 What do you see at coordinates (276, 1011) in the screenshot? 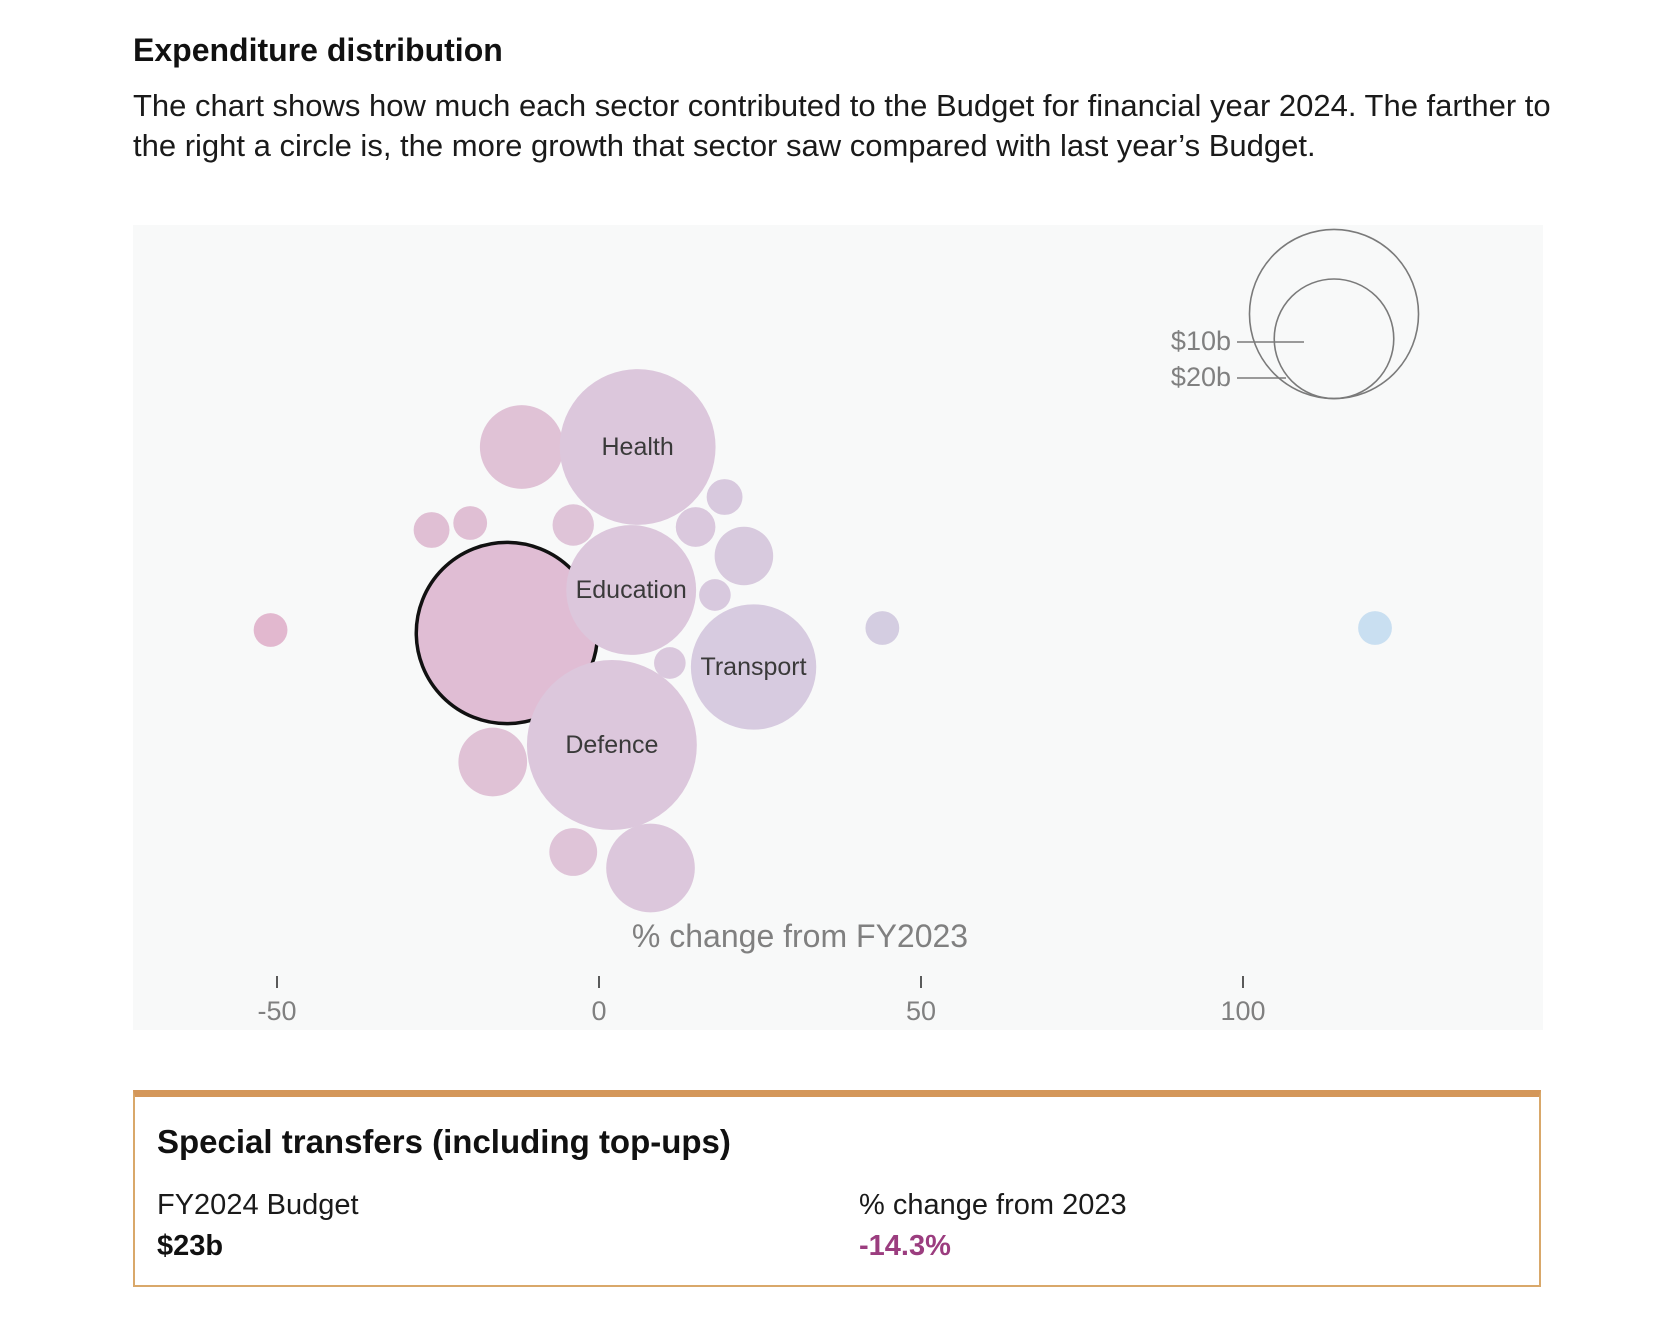
I see `x-tick-label: -50` at bounding box center [276, 1011].